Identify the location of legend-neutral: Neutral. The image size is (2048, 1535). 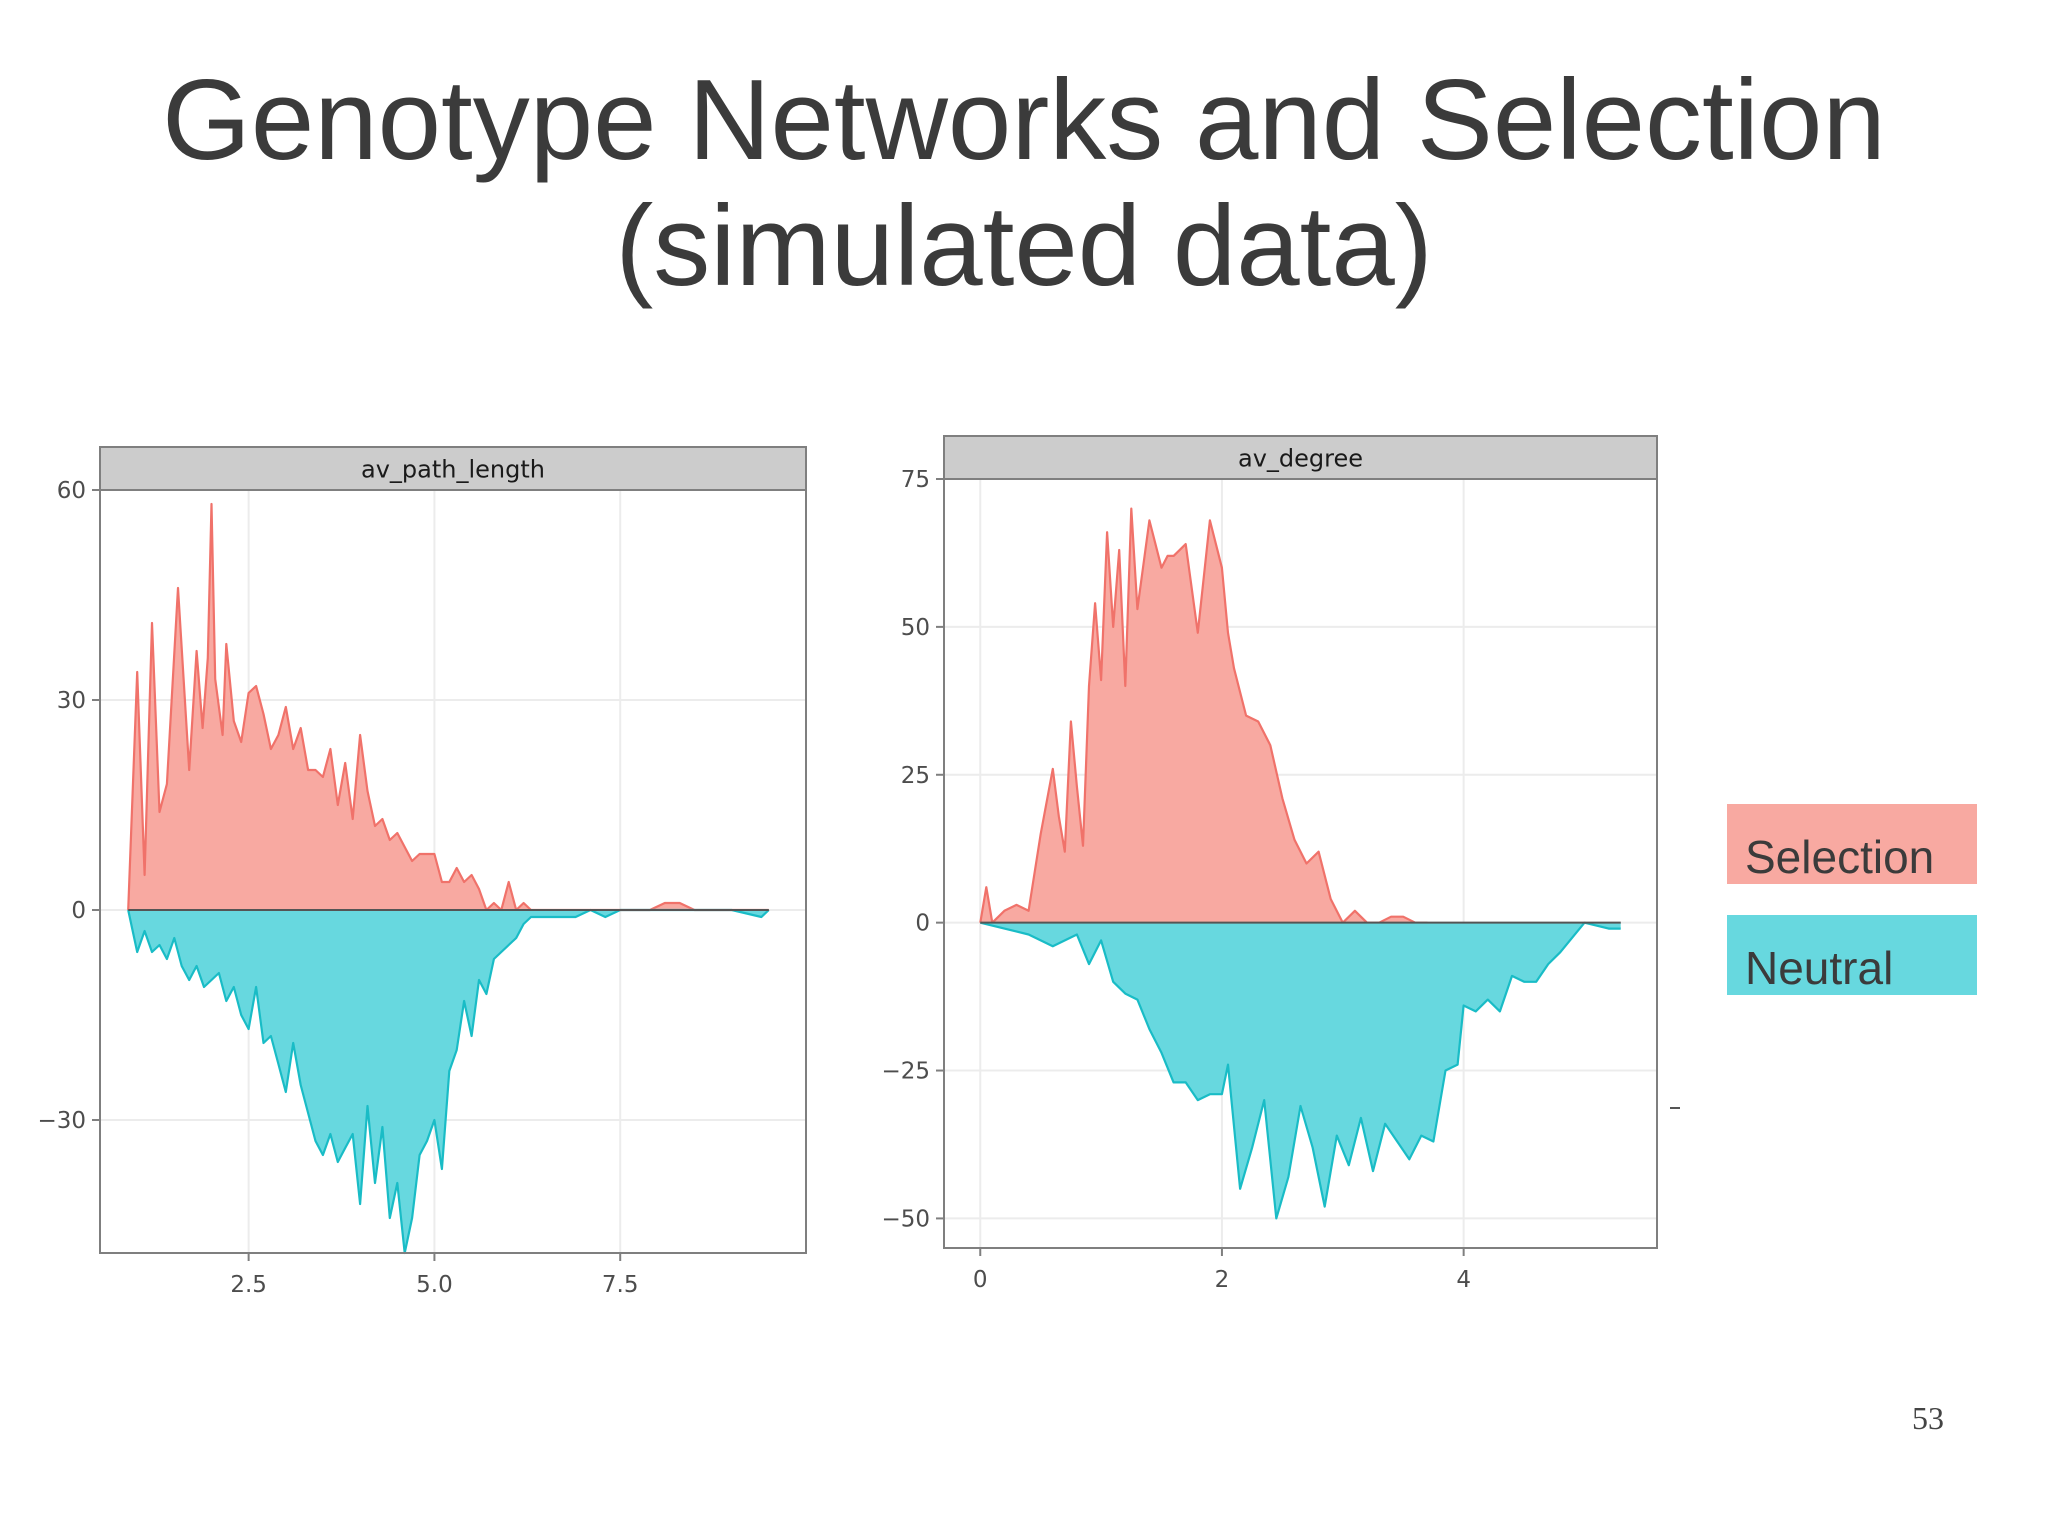
(1852, 955).